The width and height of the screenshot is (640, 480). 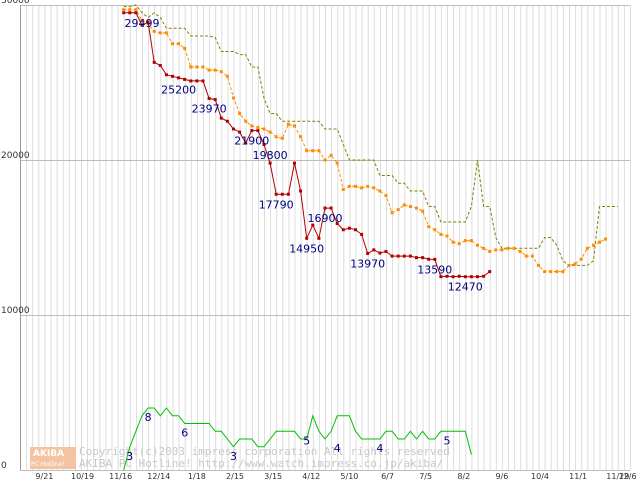 I want to click on akiba-logo-bottom: PC Hotline!, so click(x=47, y=464).